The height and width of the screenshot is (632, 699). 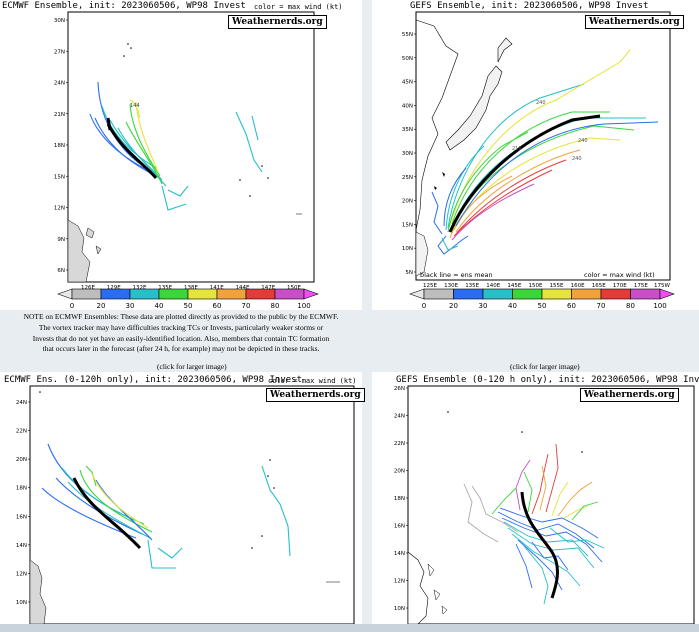 What do you see at coordinates (578, 286) in the screenshot?
I see `lon-label: 160E` at bounding box center [578, 286].